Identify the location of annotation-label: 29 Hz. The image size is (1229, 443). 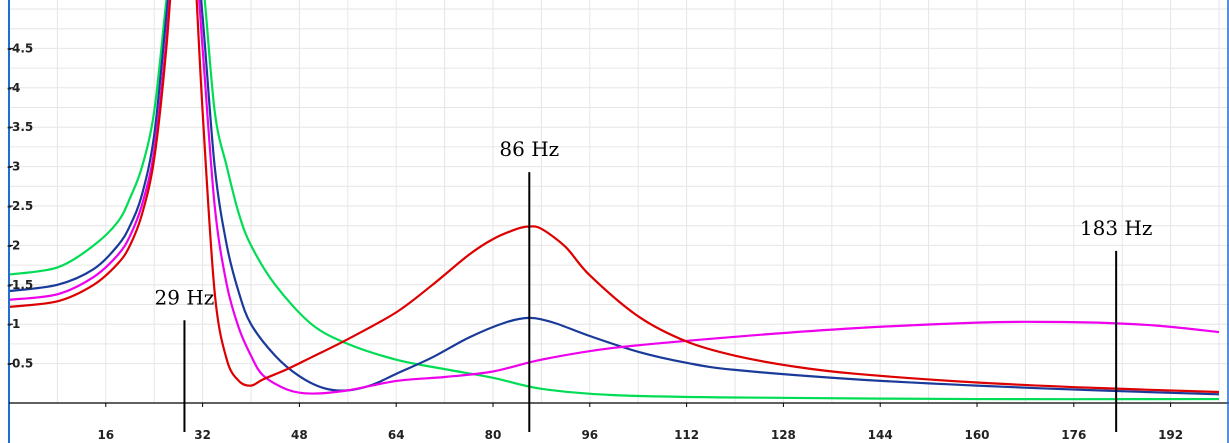
(185, 297).